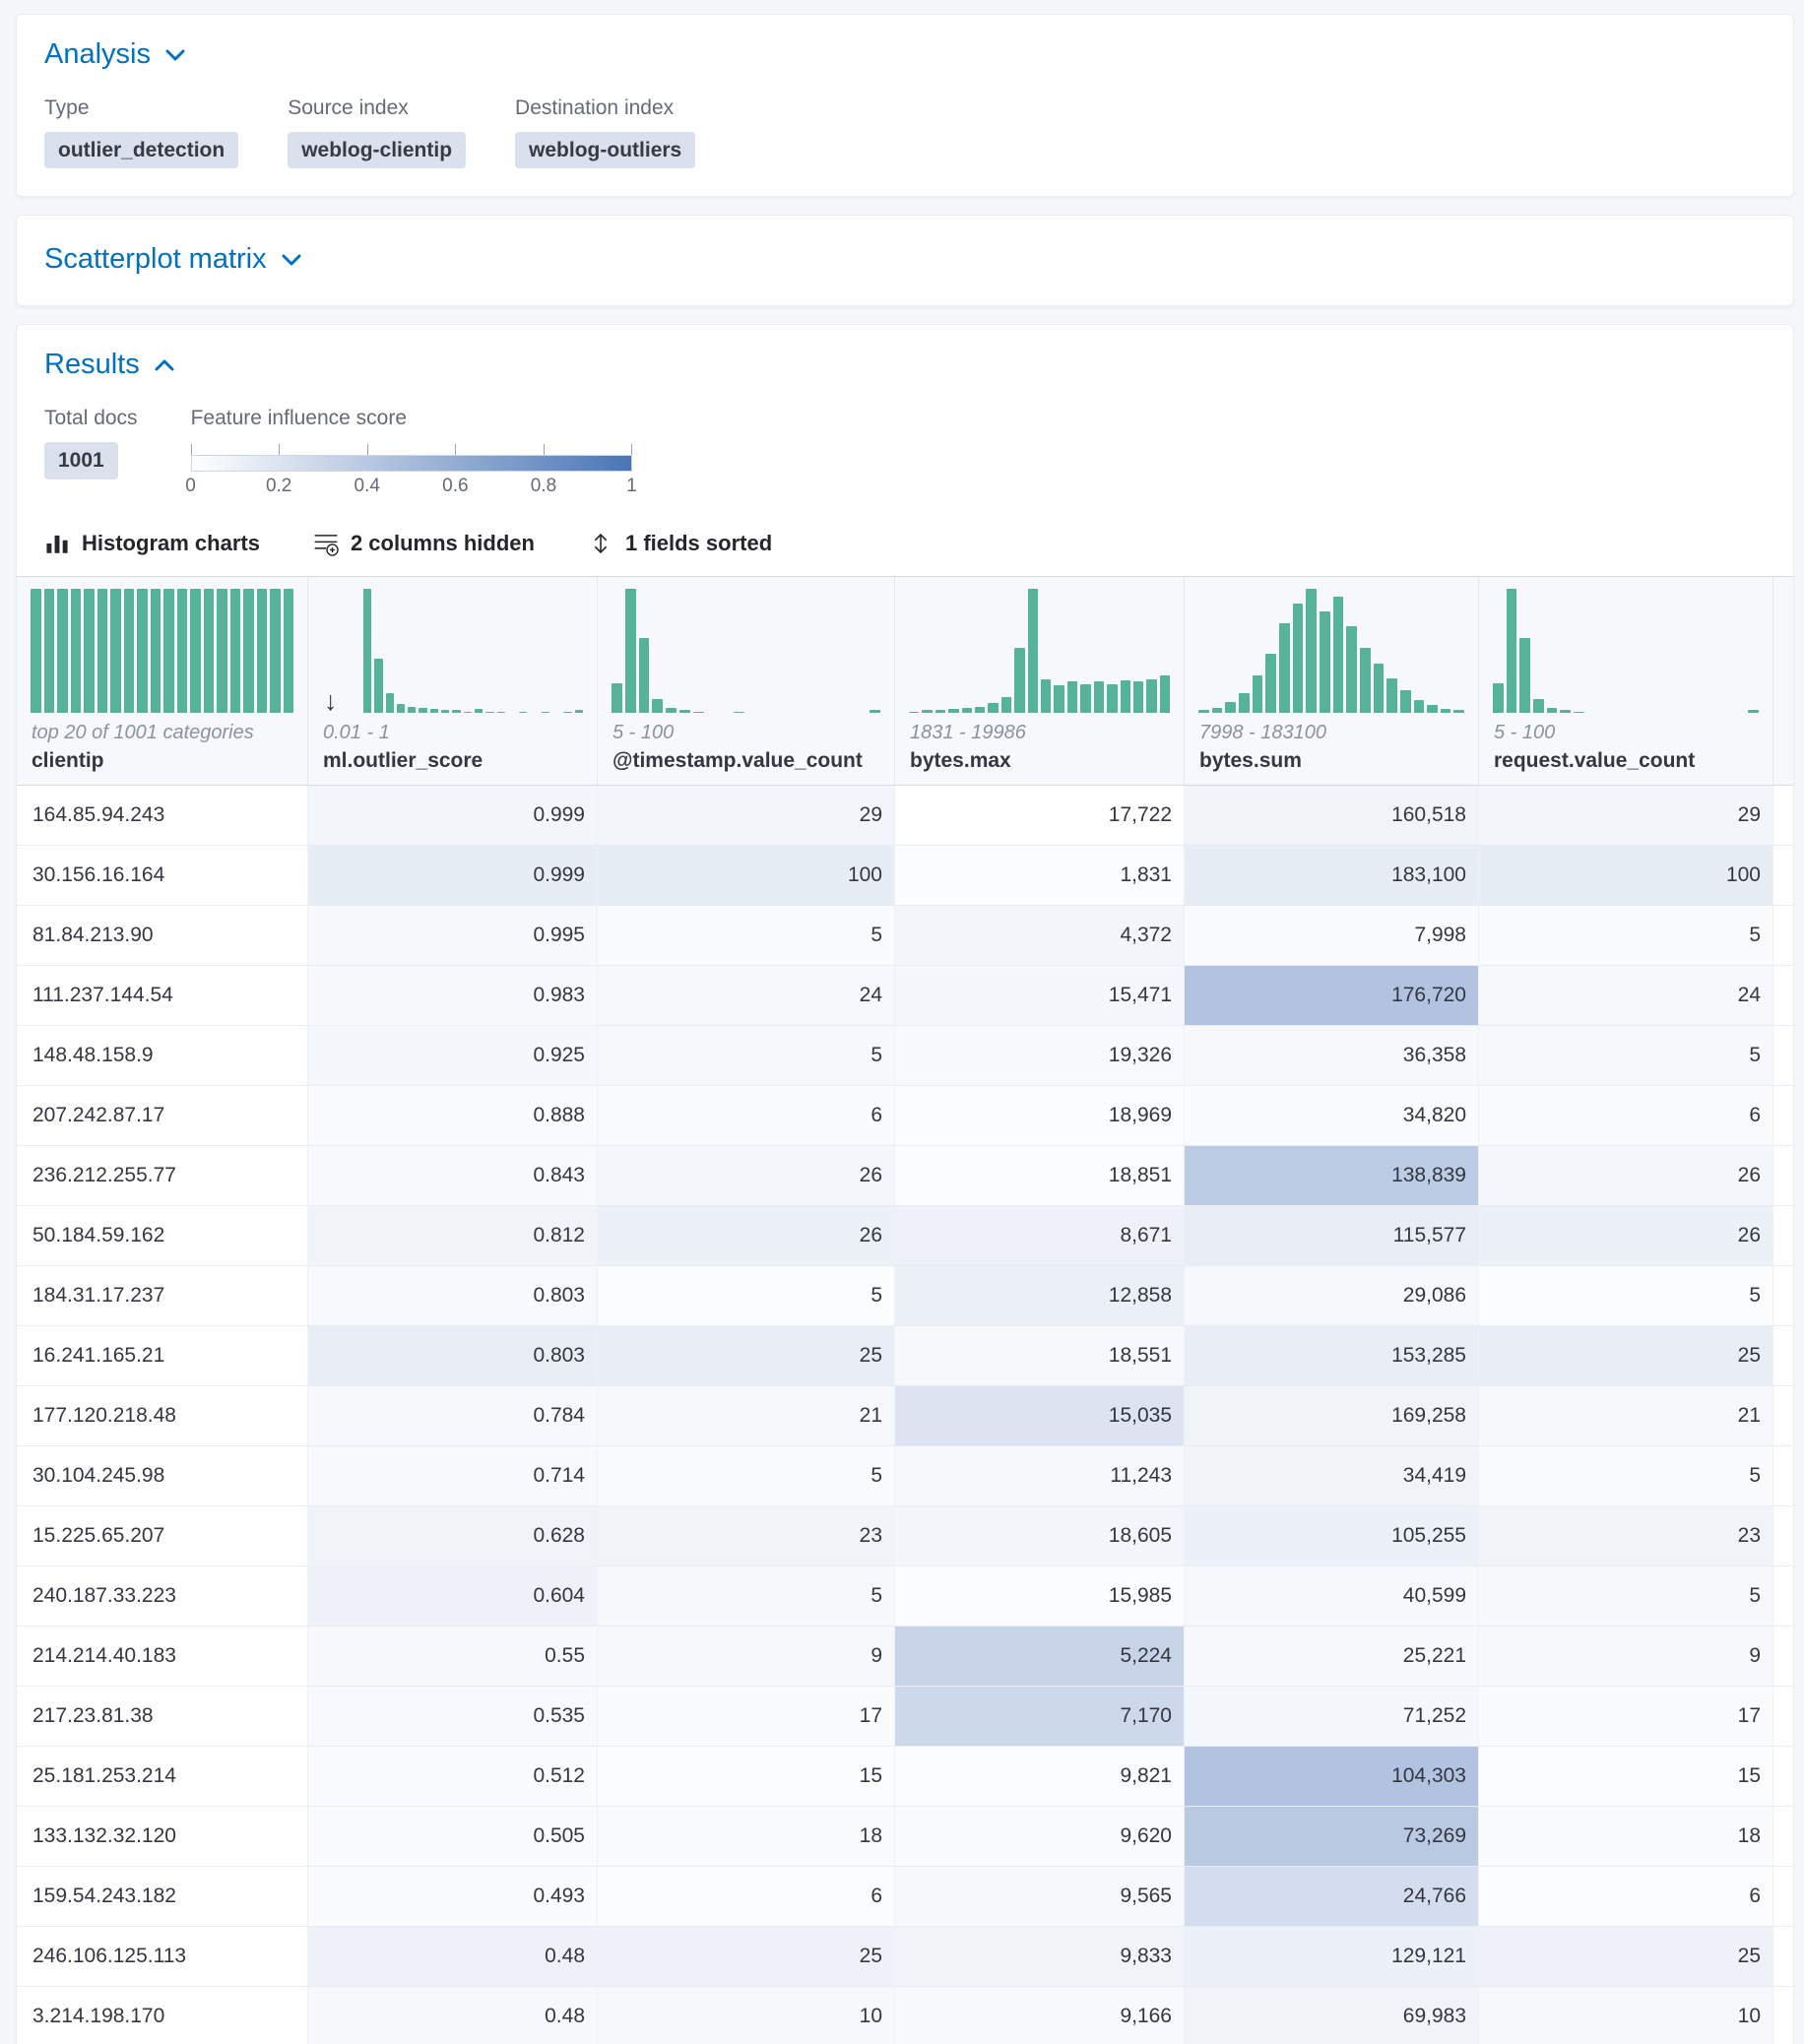 Image resolution: width=1804 pixels, height=2044 pixels. I want to click on cell-bytes-sum: 183,100, so click(1332, 876).